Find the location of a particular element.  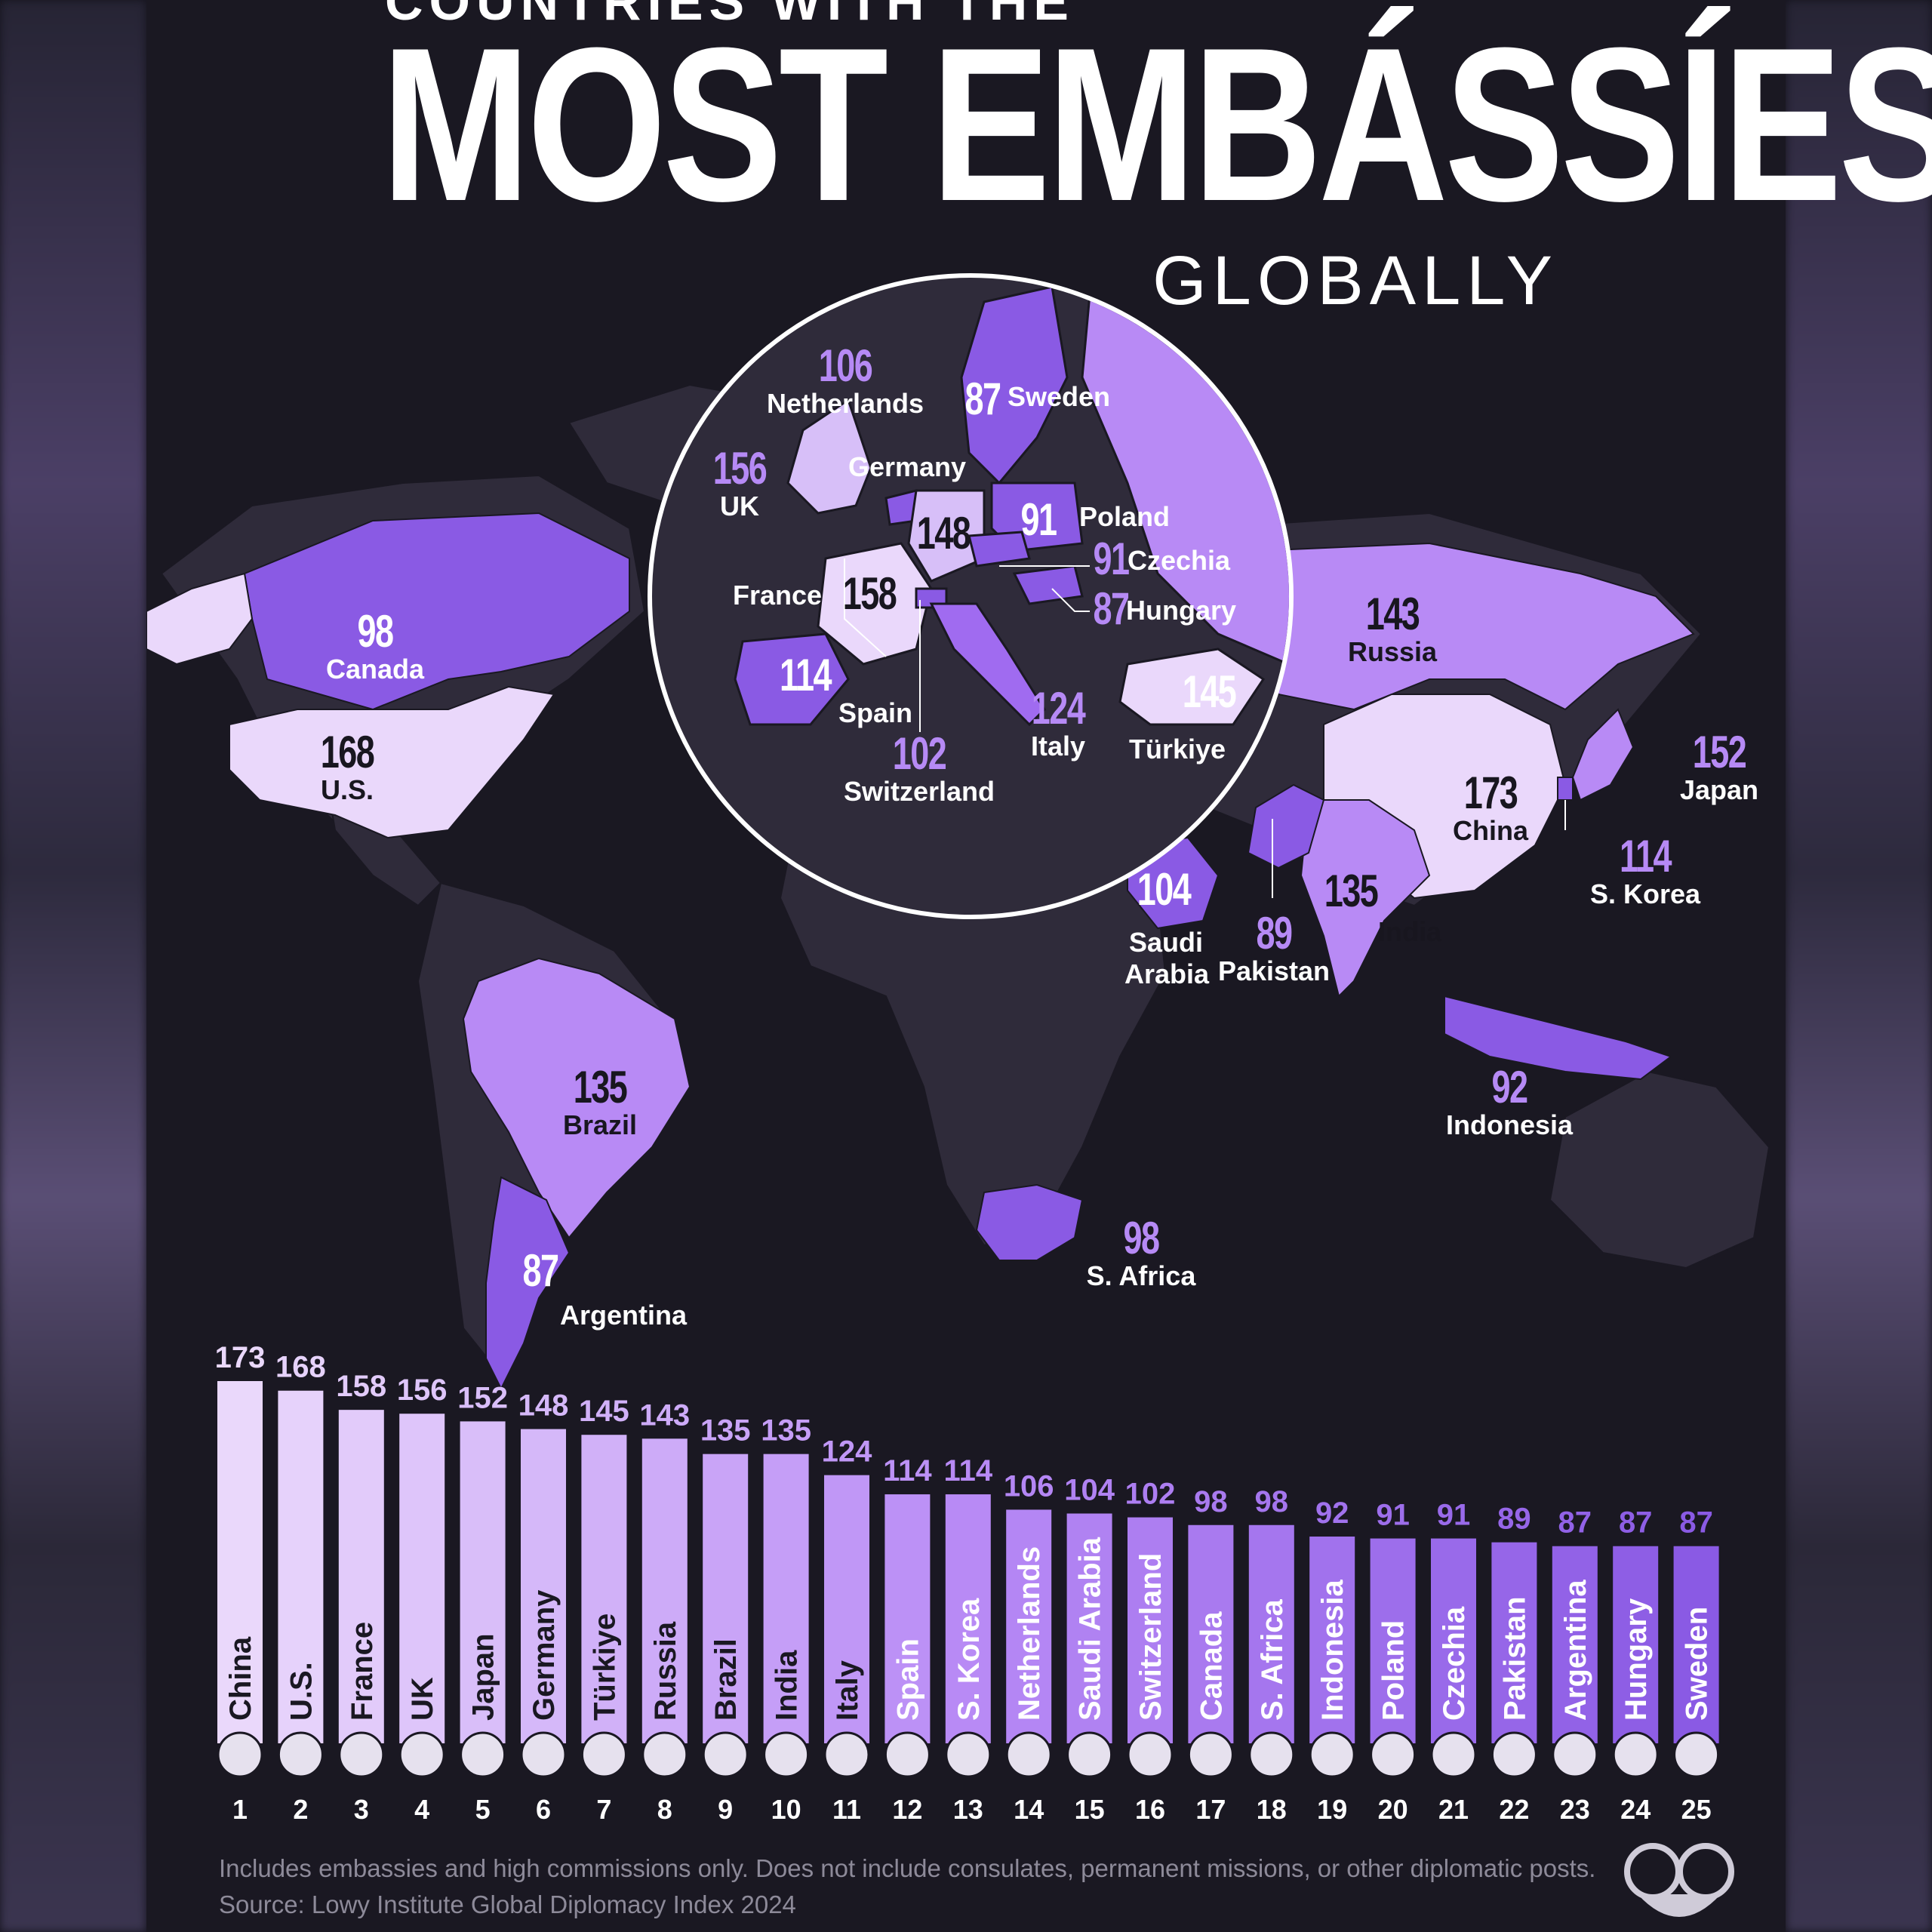

bar-czechia is located at coordinates (1453, 1640).